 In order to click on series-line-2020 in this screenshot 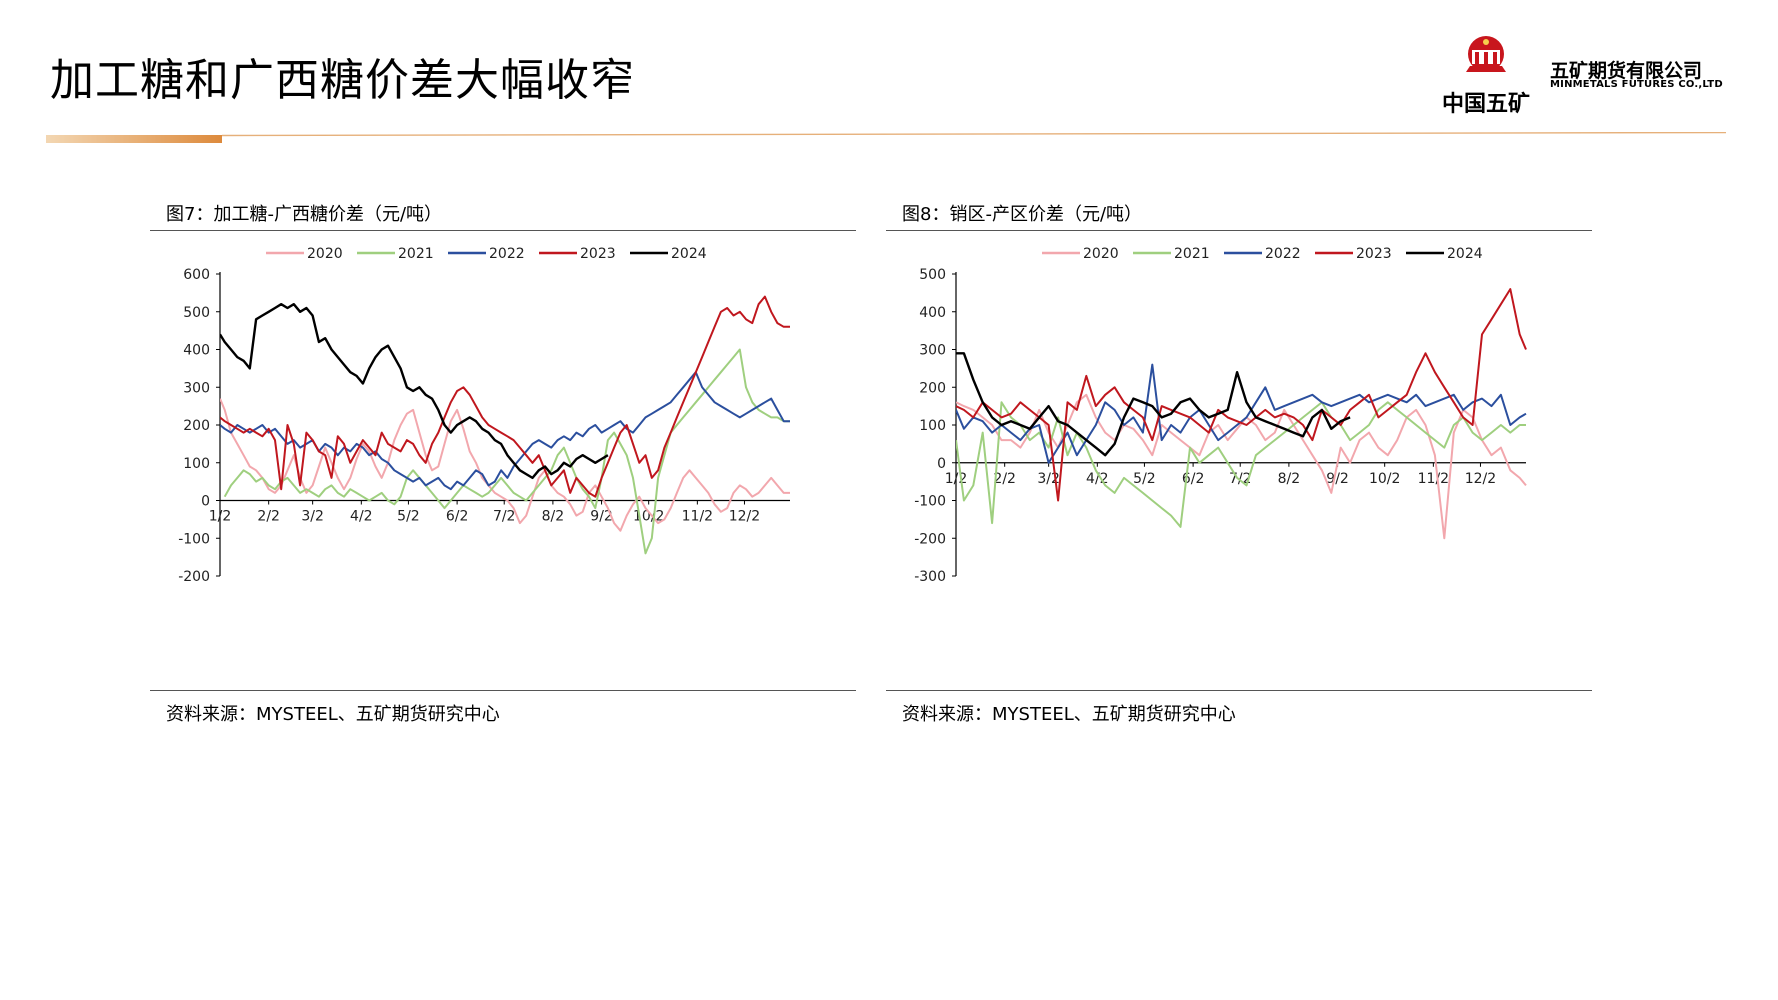, I will do `click(505, 465)`.